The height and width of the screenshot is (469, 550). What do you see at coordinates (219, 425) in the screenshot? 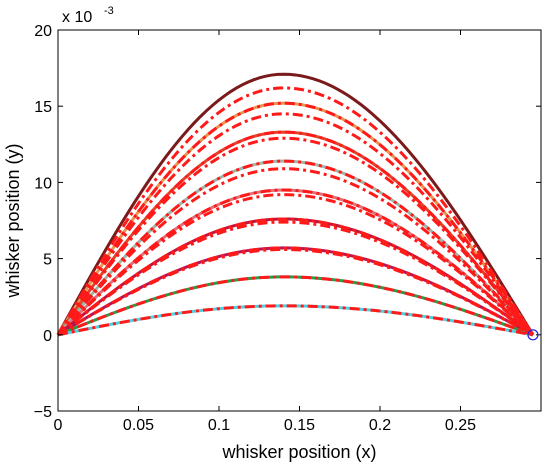
I see `x-tick-label: 0.1` at bounding box center [219, 425].